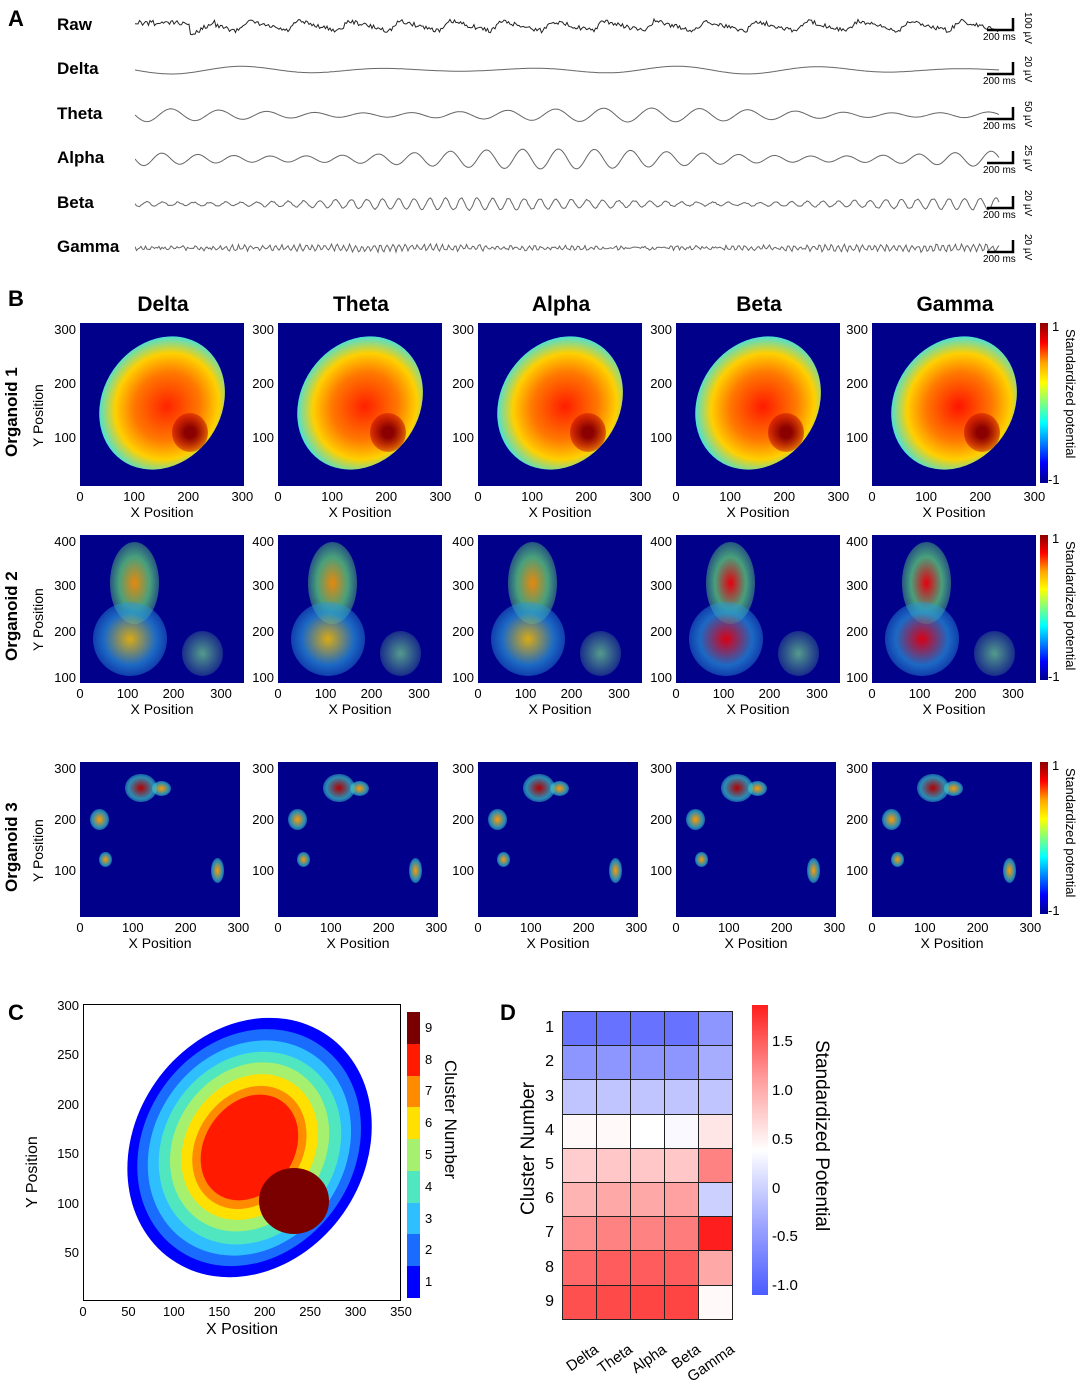  What do you see at coordinates (613, 1097) in the screenshot?
I see `heatmap-cell-3-theta` at bounding box center [613, 1097].